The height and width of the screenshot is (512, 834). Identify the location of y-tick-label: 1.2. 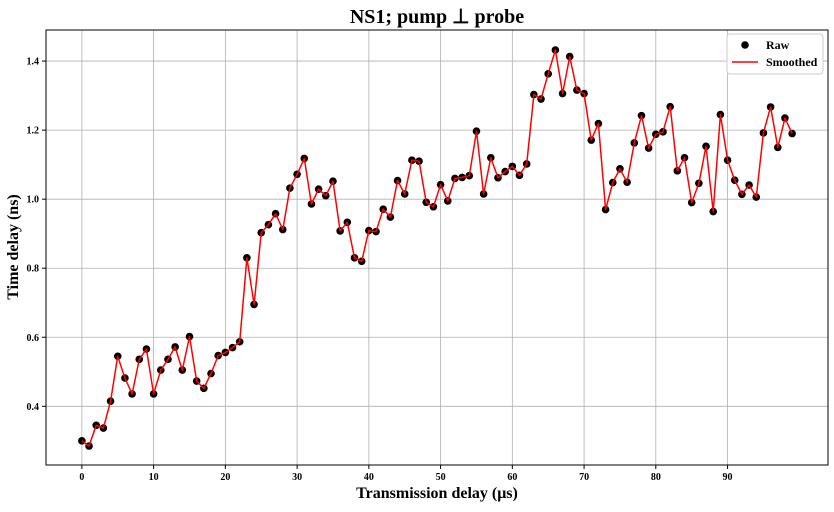
(33, 131).